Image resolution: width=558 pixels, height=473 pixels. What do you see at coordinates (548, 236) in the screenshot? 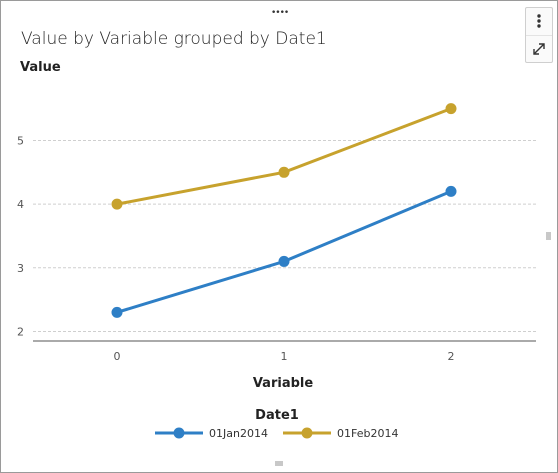
I see `resize-handle-right` at bounding box center [548, 236].